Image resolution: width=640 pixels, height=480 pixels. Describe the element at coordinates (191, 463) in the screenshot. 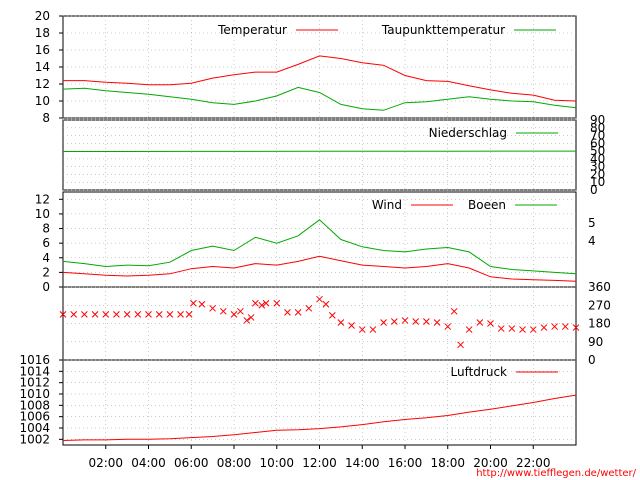

I see `x-tick-label: 06:00` at that location.